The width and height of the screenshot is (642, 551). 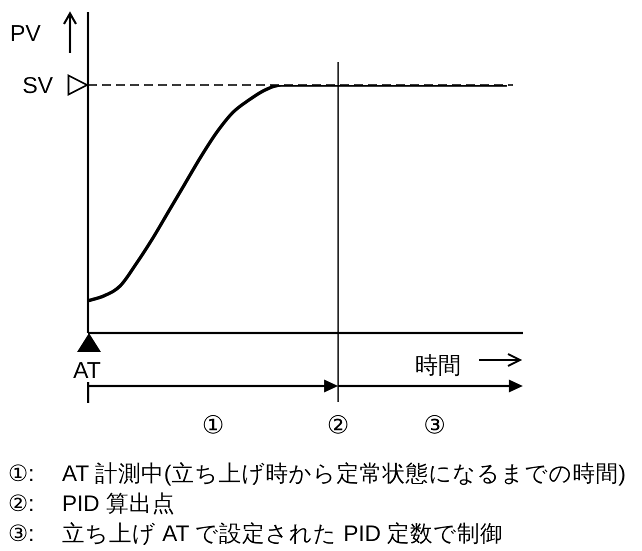 I want to click on text: ①: AT 計測中(立ち上げ時から定常状態になるまでの時間), so click(x=317, y=473).